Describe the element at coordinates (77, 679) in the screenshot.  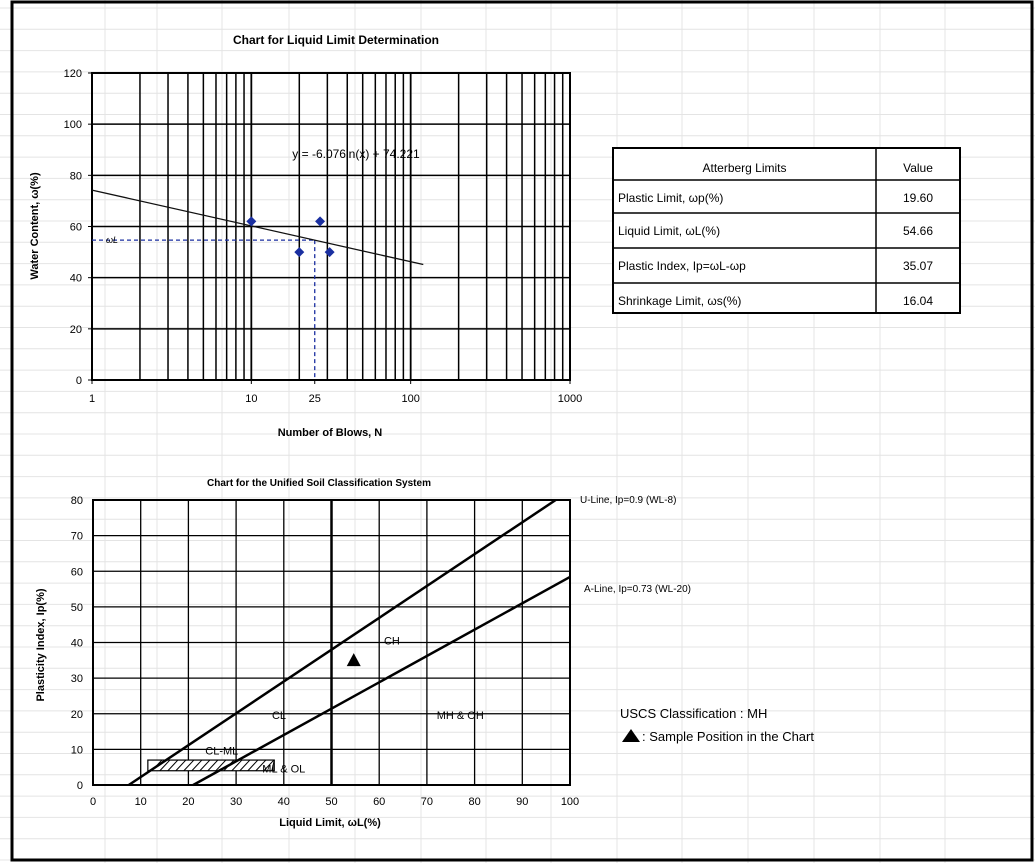
I see `y-tick-label: 30` at that location.